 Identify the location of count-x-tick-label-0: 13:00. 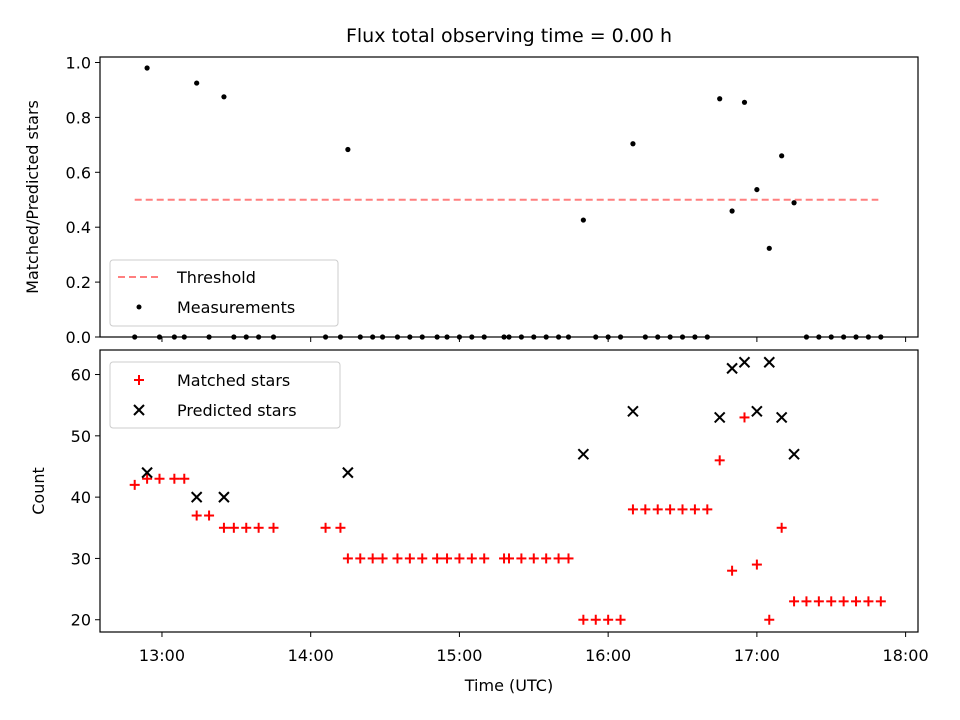
(162, 655).